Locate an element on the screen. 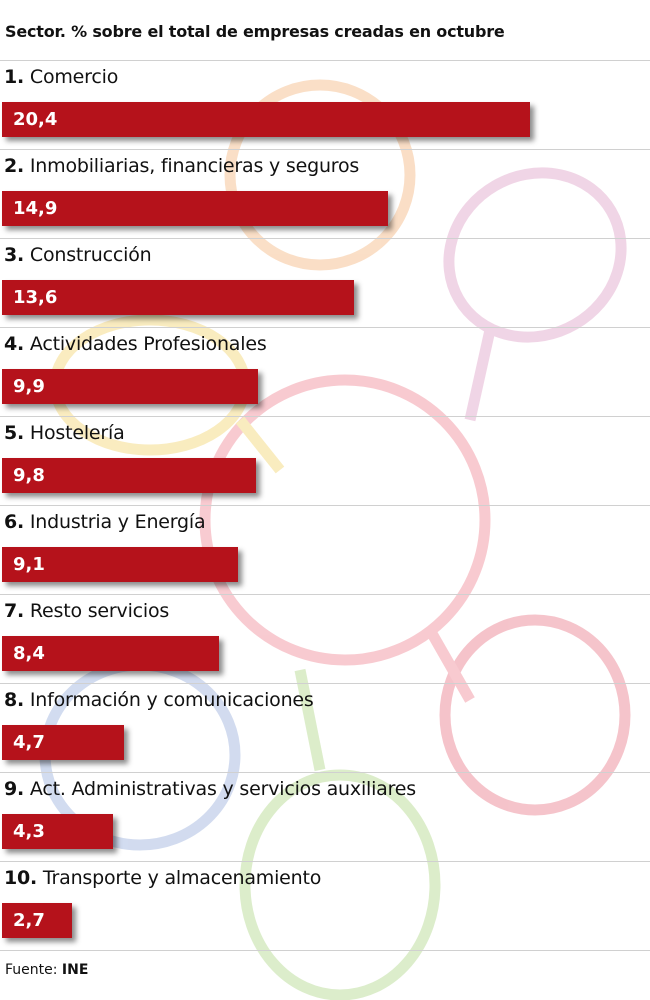 The width and height of the screenshot is (650, 1000). bar-row: 5. Hostelería 9,8 is located at coordinates (325, 461).